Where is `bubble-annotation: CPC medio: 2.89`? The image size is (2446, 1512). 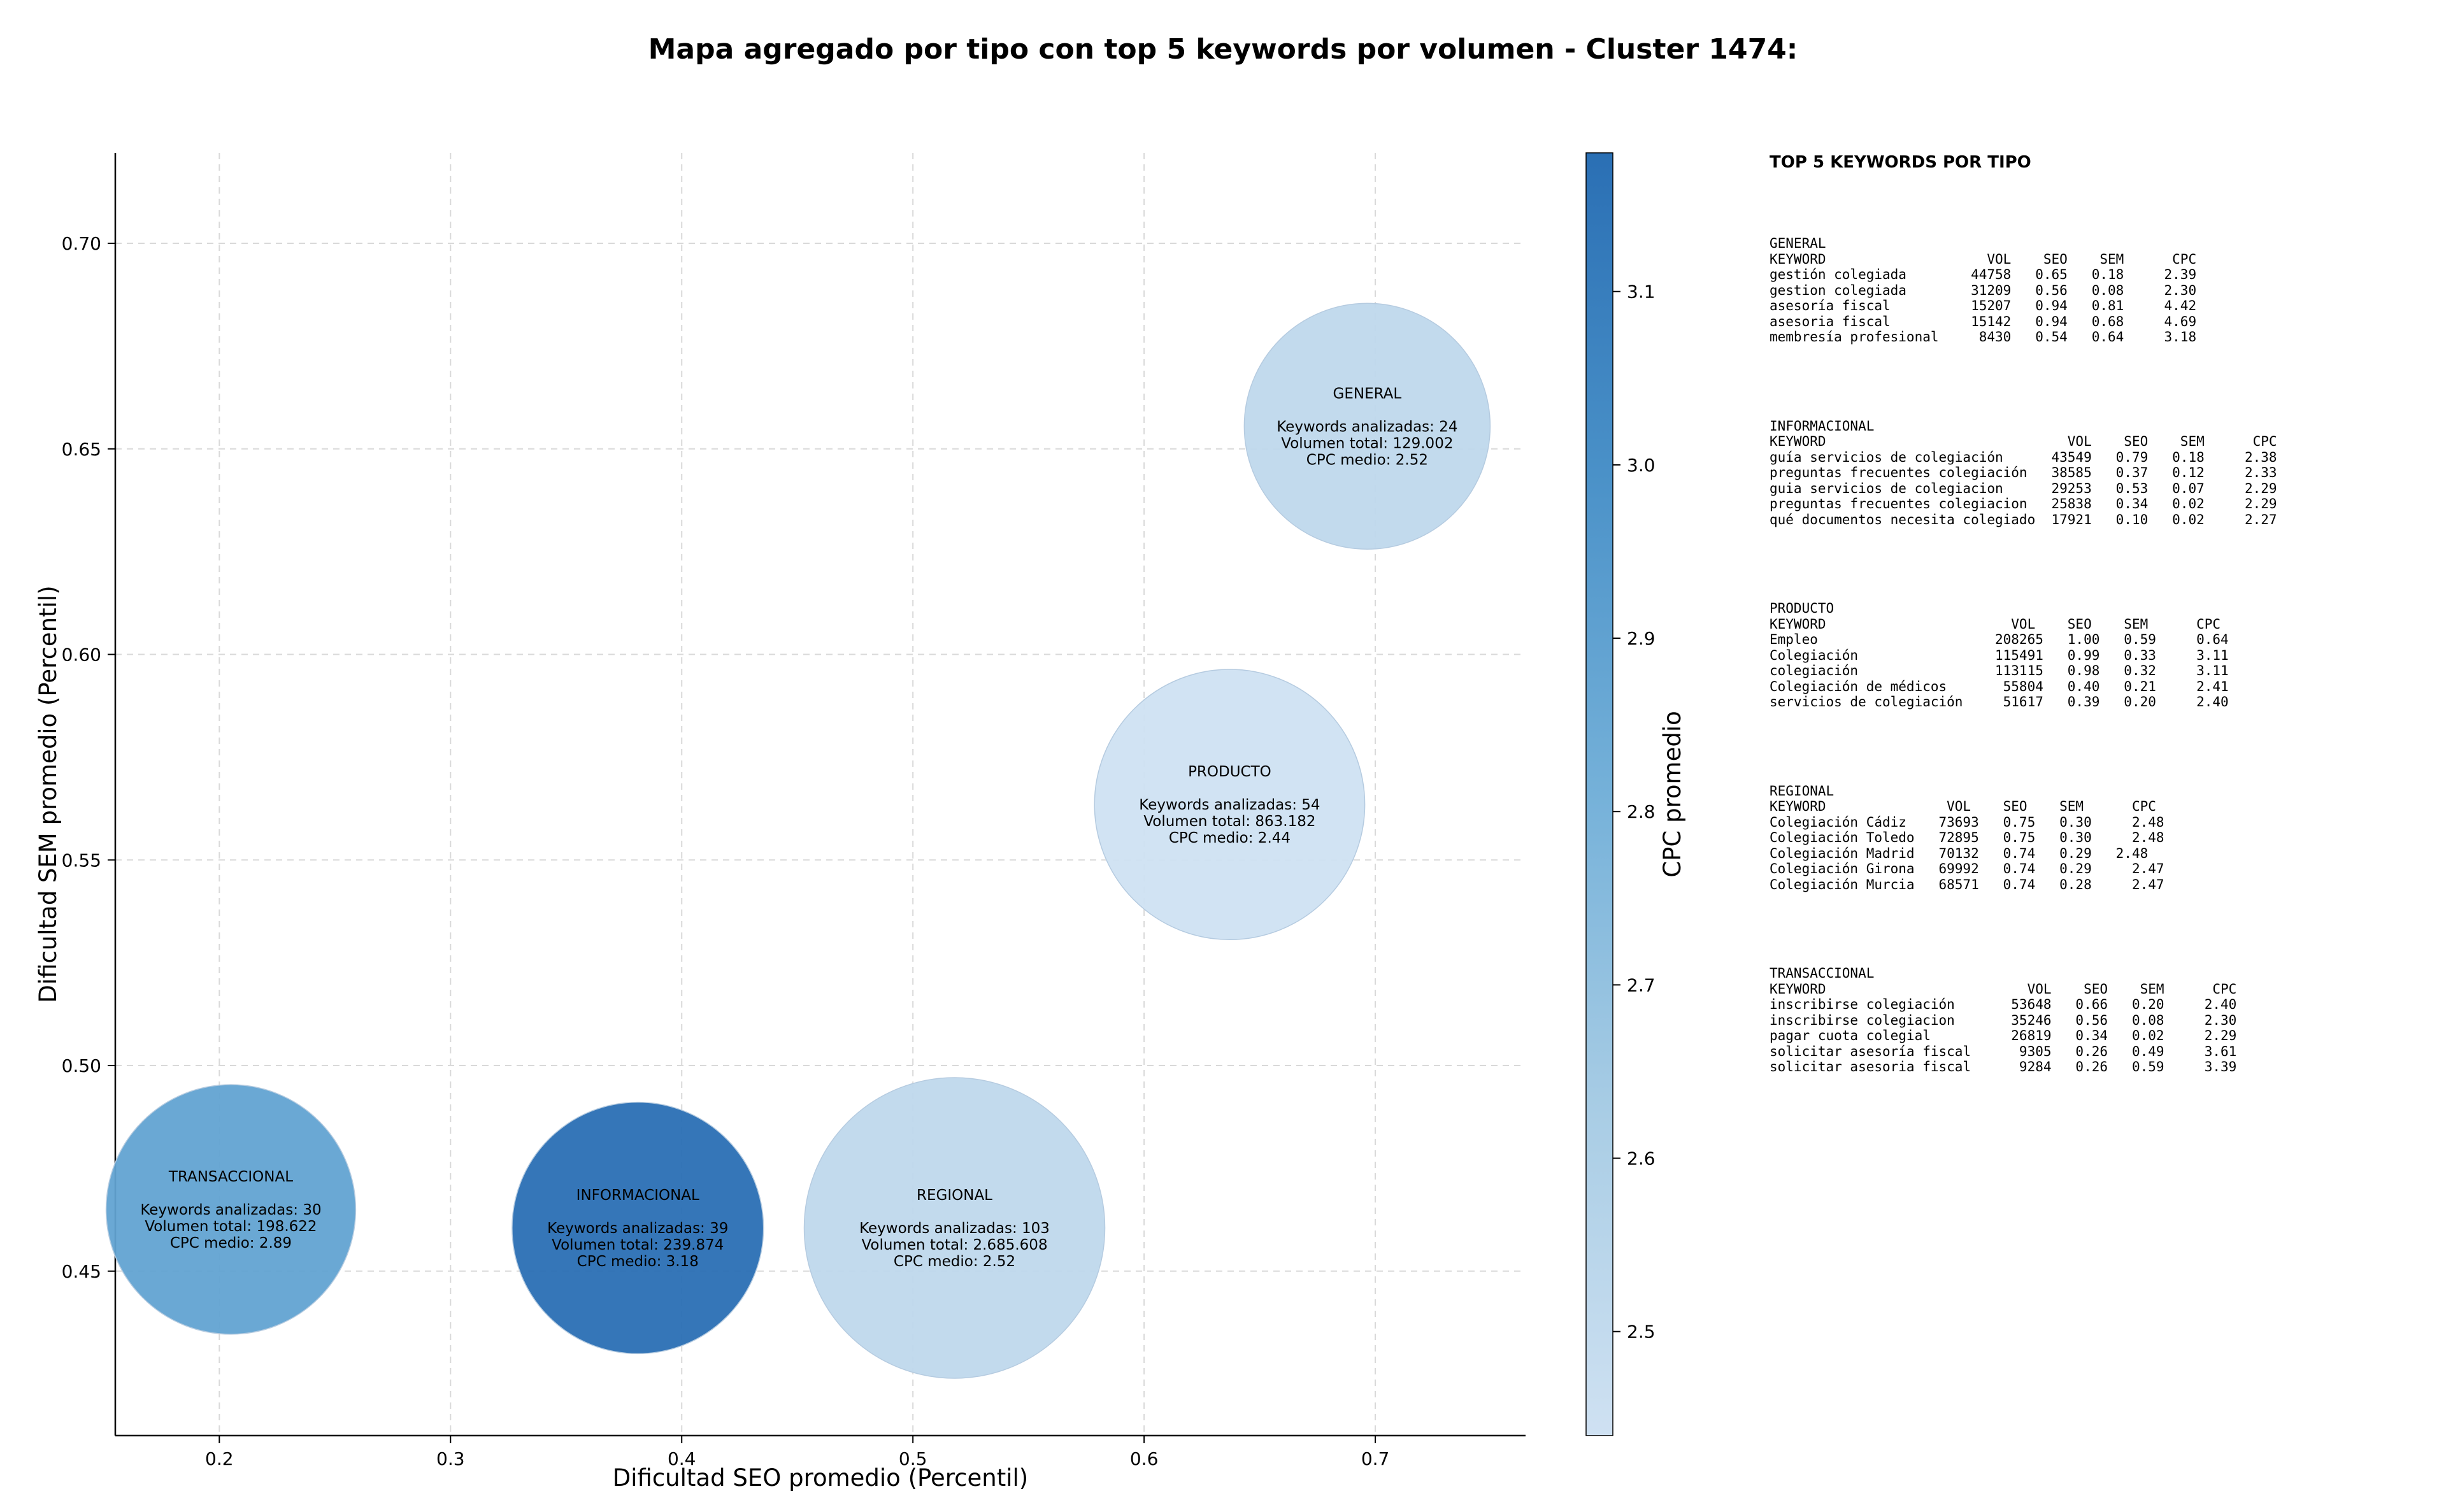 bubble-annotation: CPC medio: 2.89 is located at coordinates (231, 1243).